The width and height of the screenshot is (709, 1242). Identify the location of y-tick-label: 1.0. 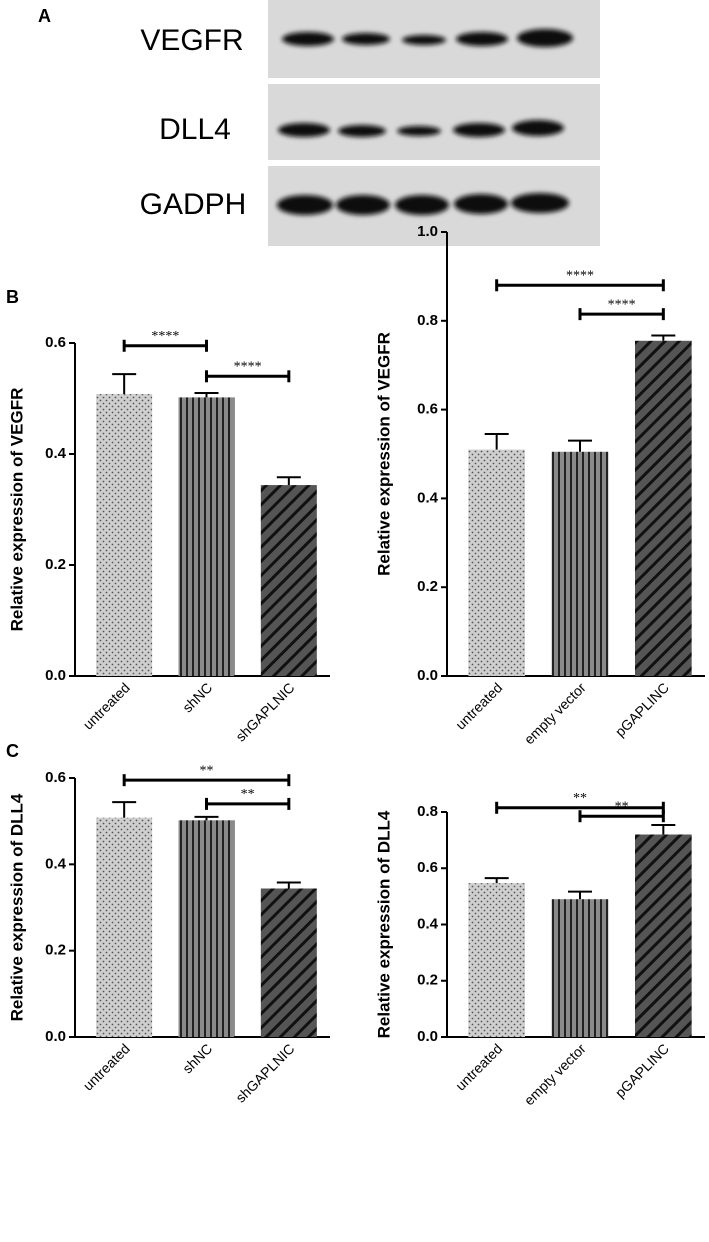
(427, 231).